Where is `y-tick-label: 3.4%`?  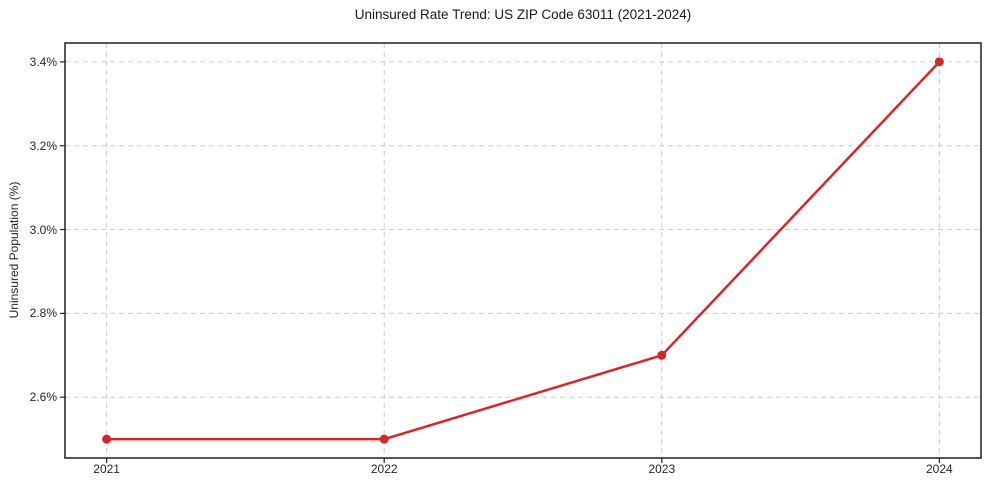
y-tick-label: 3.4% is located at coordinates (43, 61).